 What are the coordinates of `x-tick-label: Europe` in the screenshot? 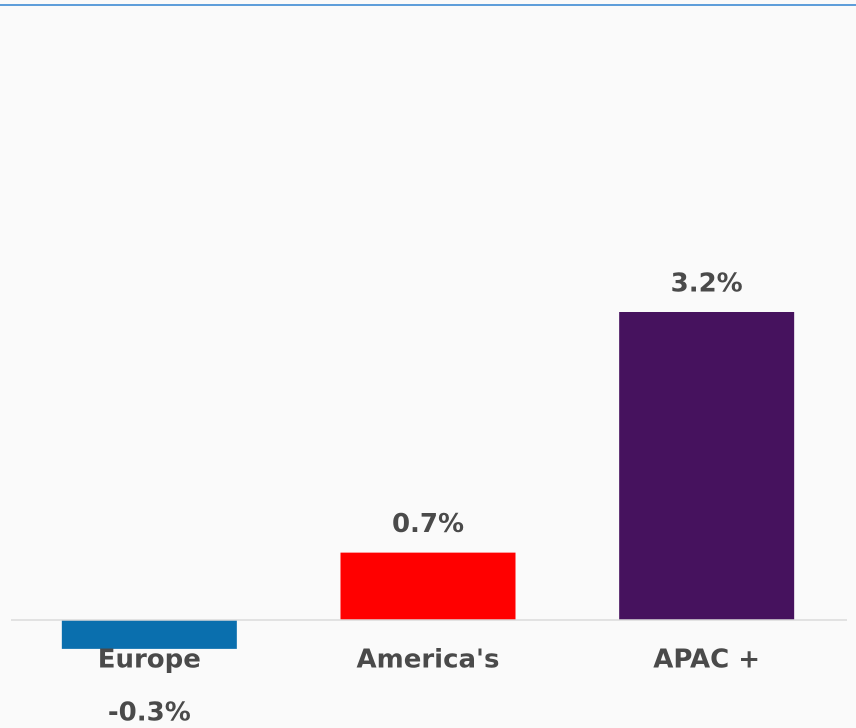 It's located at (149, 660).